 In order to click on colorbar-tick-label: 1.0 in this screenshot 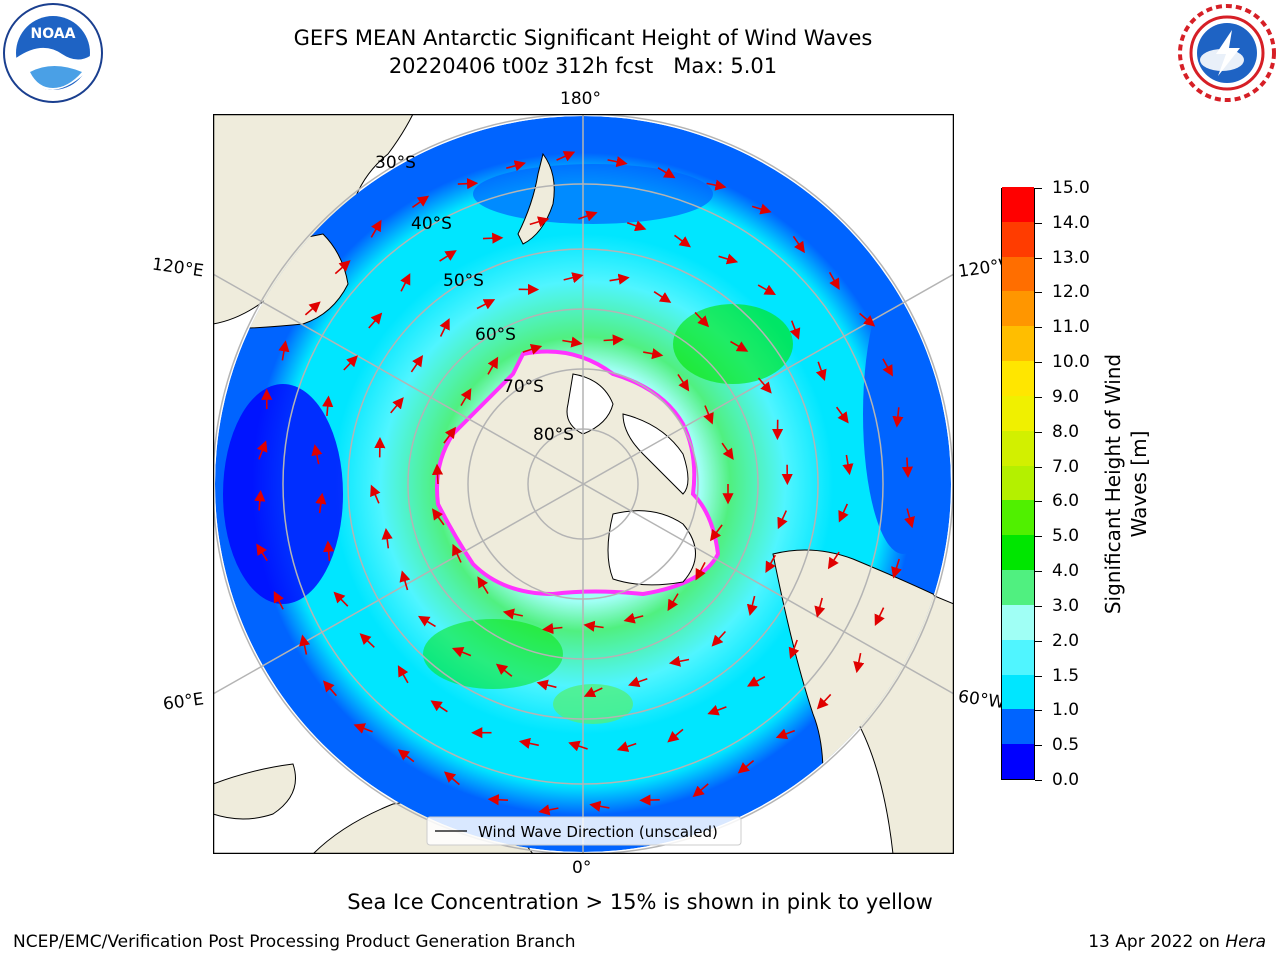, I will do `click(1066, 710)`.